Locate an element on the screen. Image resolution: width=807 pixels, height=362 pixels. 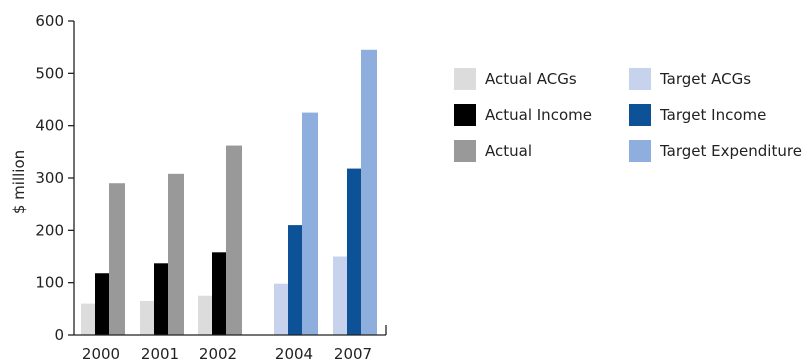
legend-item-actual-income: Actual Income is located at coordinates (523, 115).